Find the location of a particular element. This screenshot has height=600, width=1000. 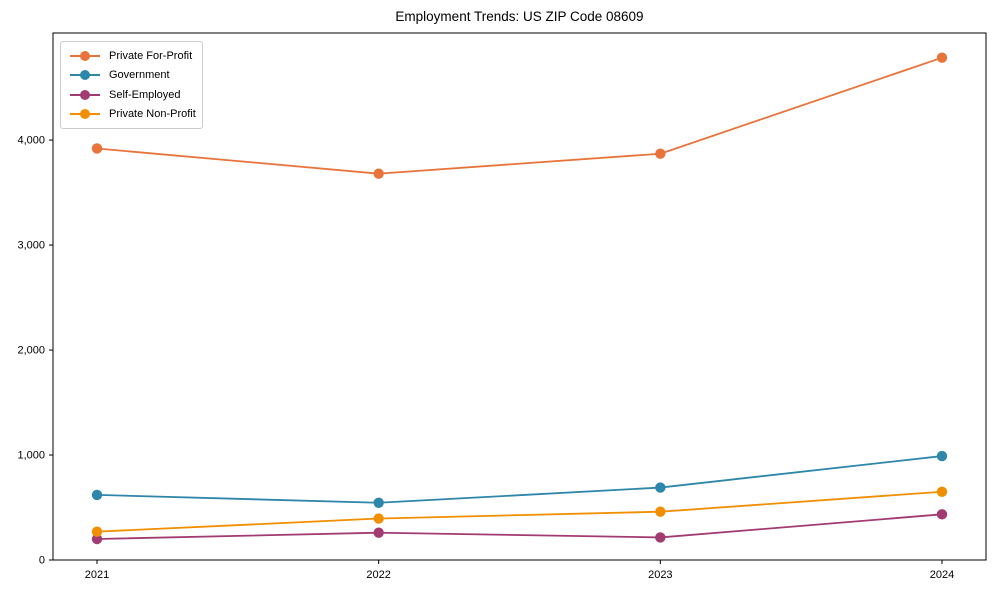

legend-item-private-non-profit: Private Non-Profit is located at coordinates (131, 115).